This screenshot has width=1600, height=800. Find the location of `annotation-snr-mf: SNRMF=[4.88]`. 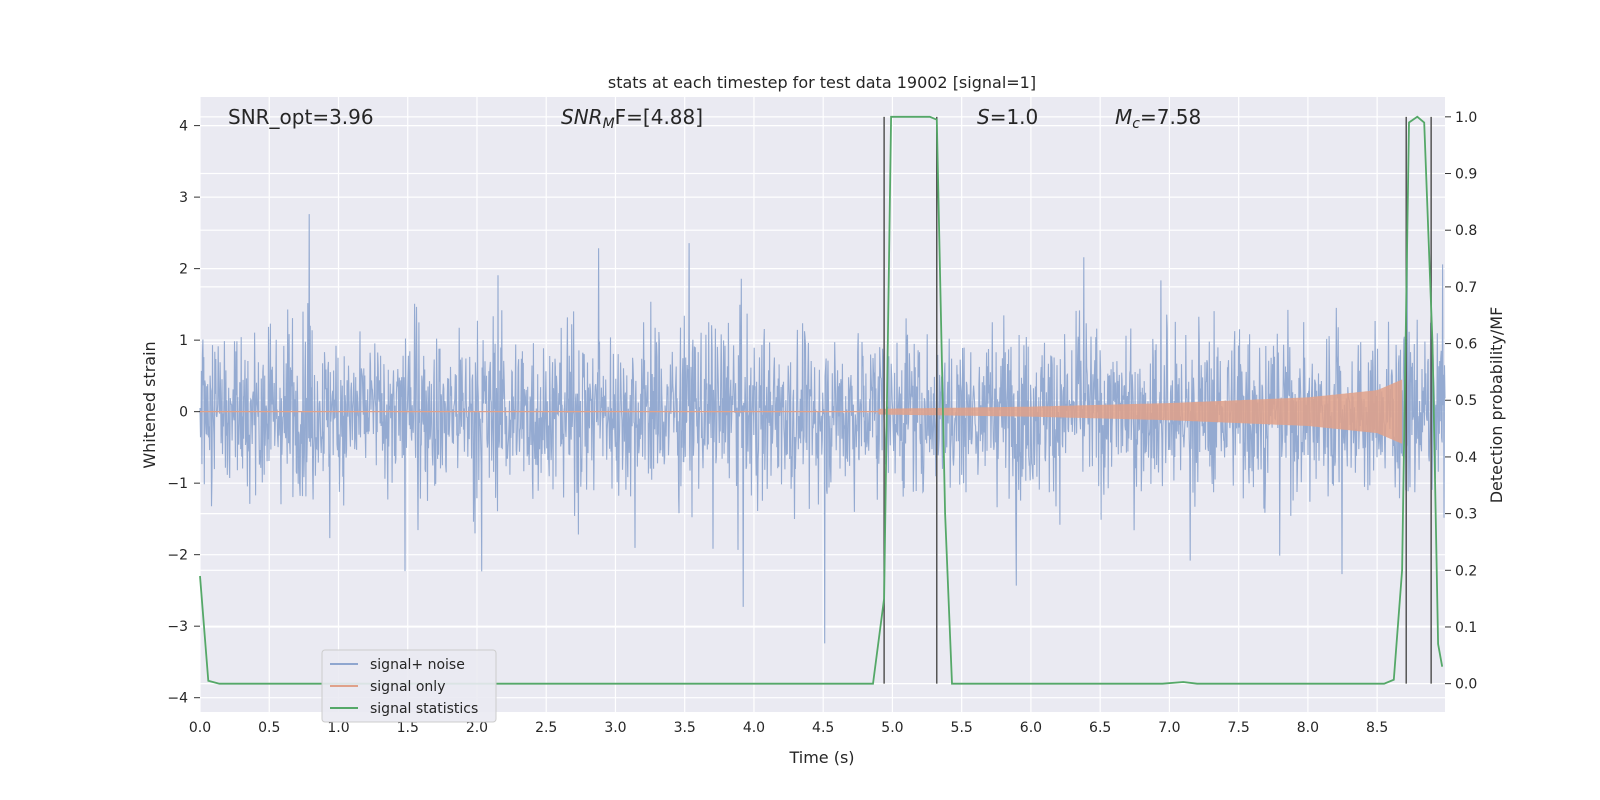

annotation-snr-mf: SNRMF=[4.88] is located at coordinates (632, 118).